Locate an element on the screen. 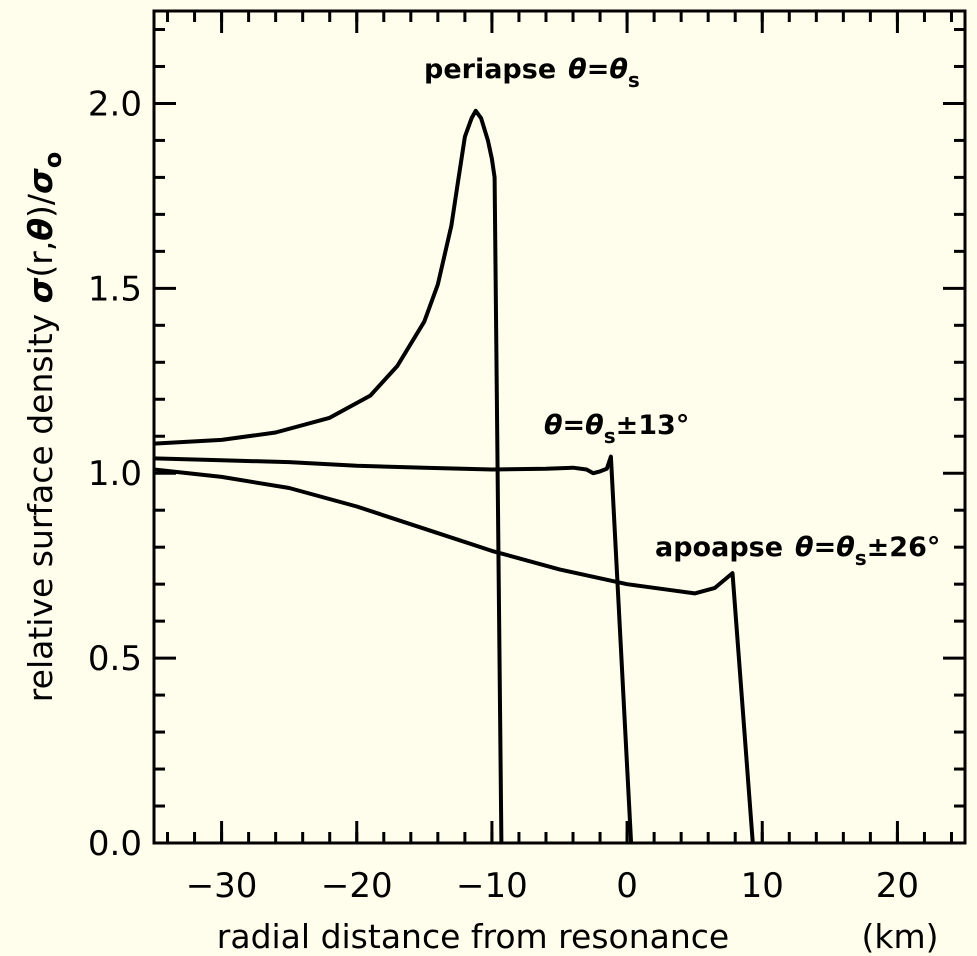 This screenshot has width=977, height=956. y-axis-sigma: σ is located at coordinates (40, 290).